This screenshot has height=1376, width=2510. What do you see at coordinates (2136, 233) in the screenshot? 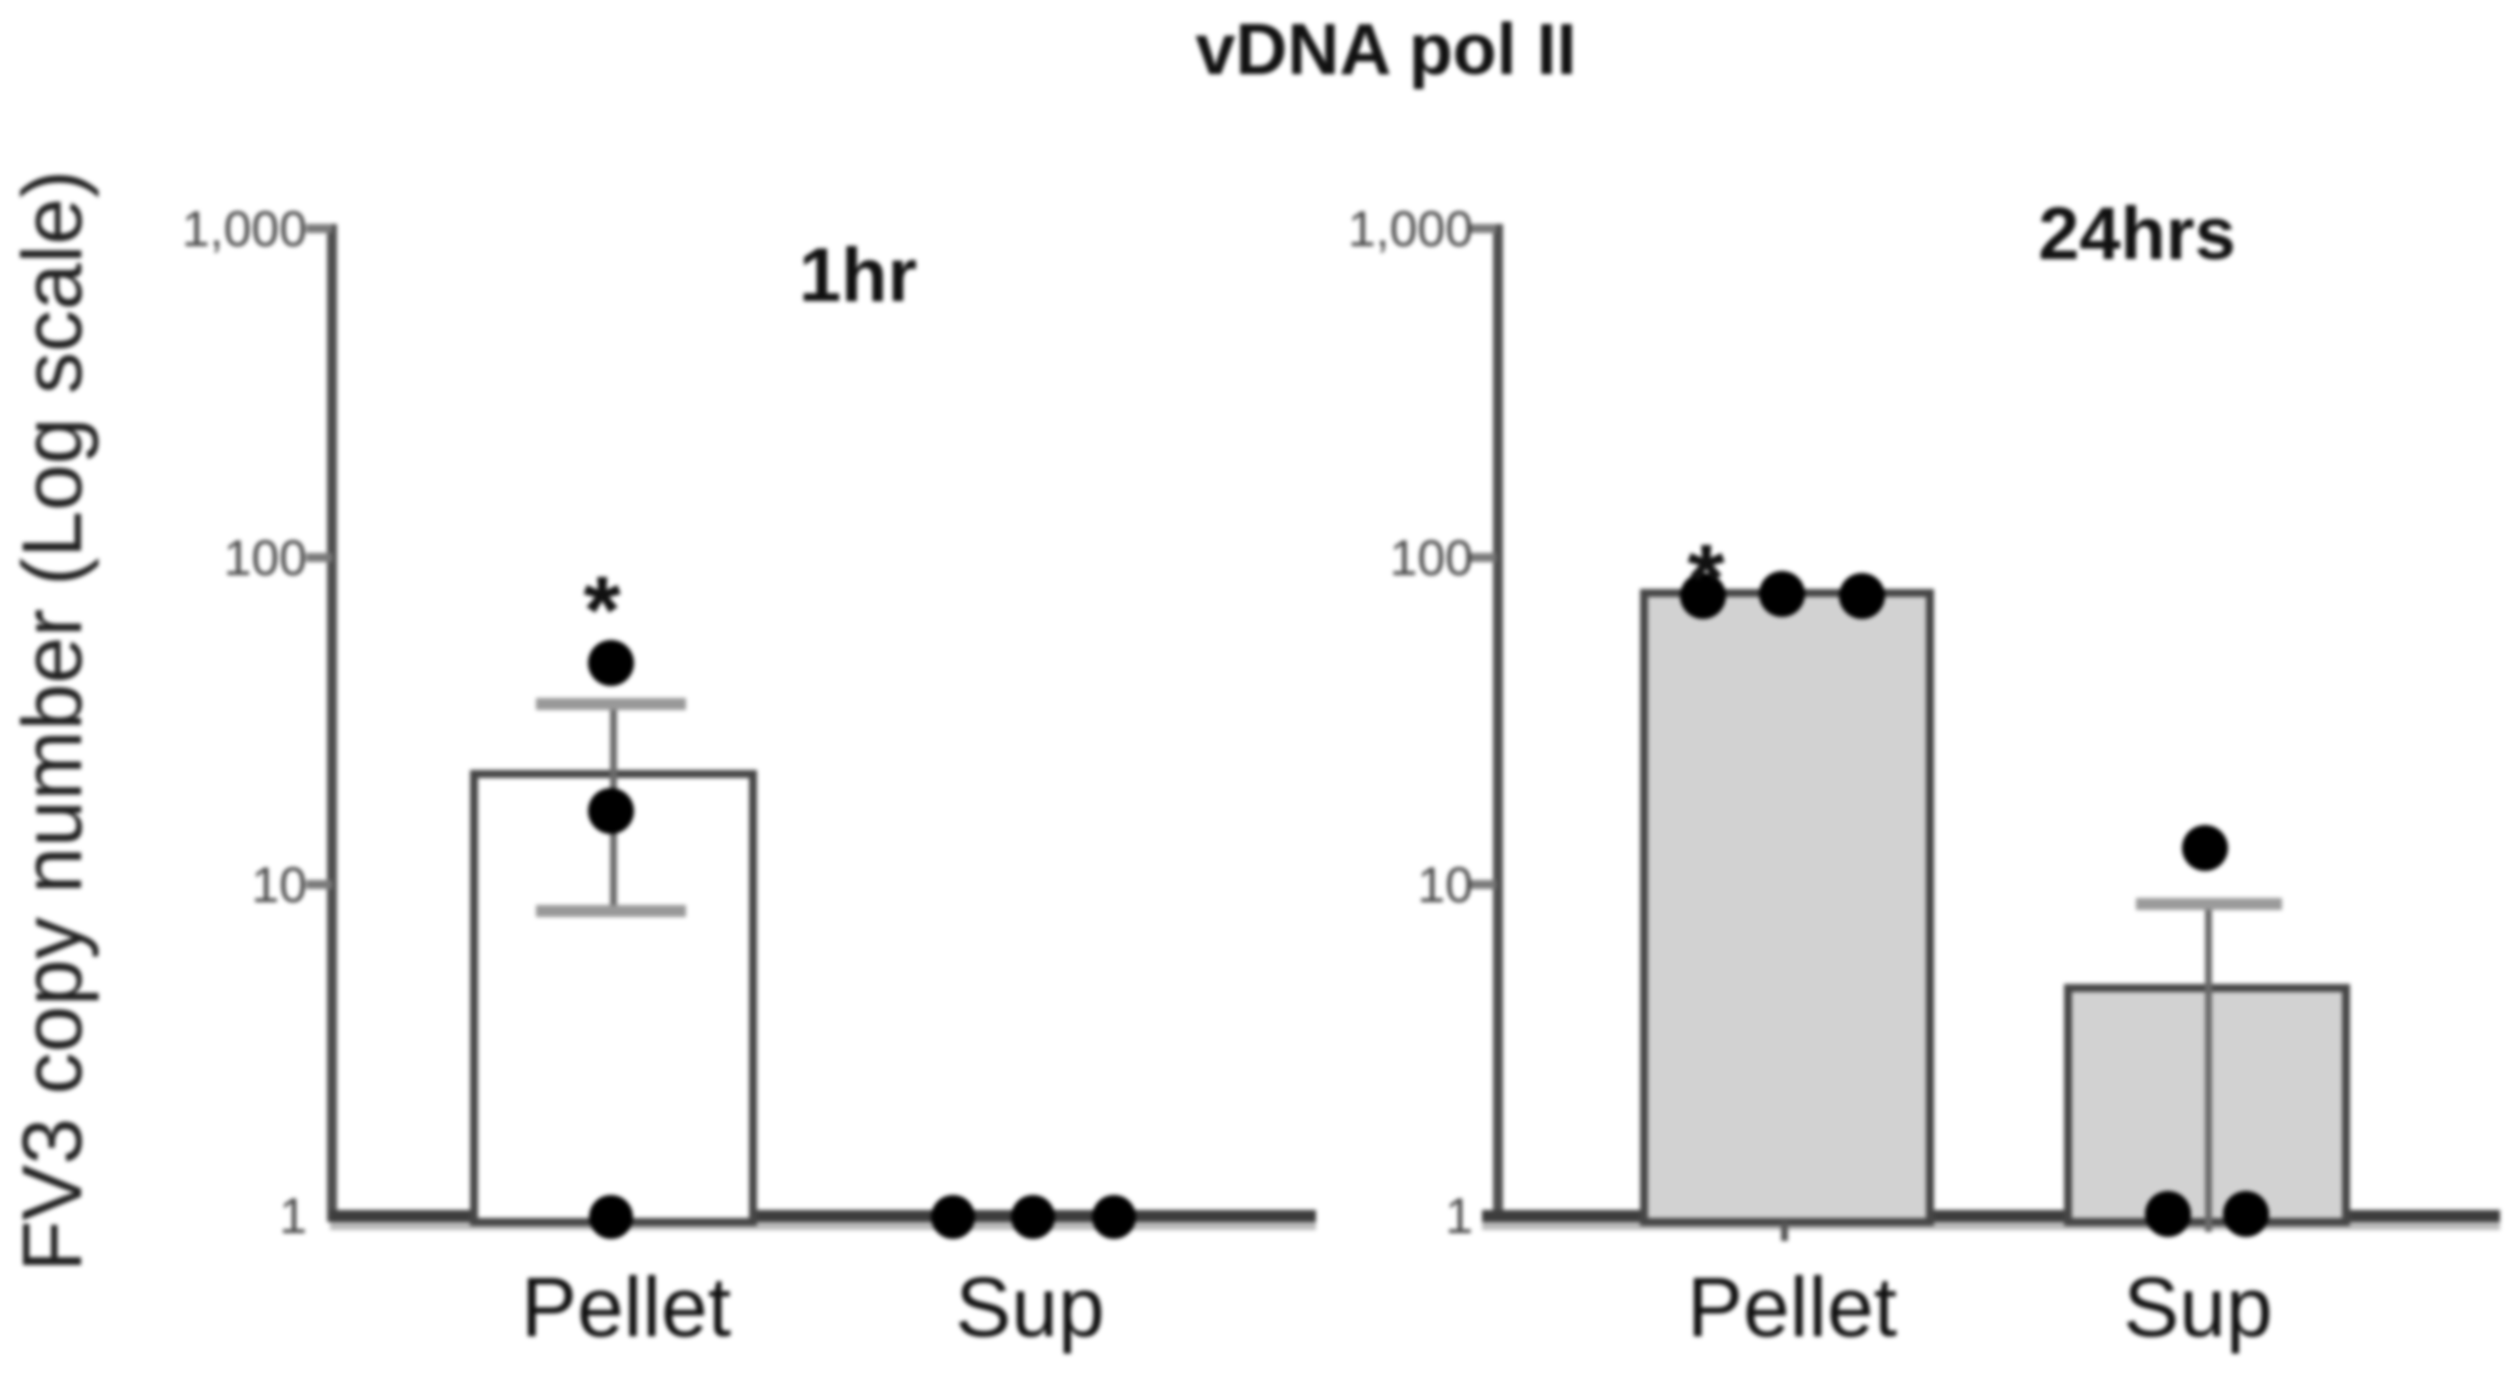
I see `svg-text: 24hrs` at bounding box center [2136, 233].